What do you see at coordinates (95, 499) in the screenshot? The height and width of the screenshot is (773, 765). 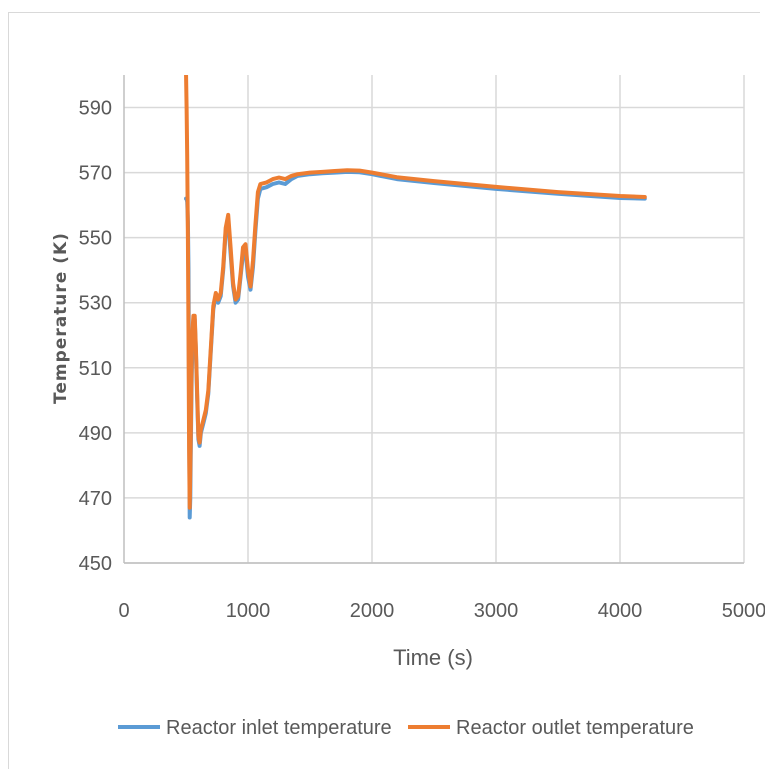 I see `y-tick-label: 470` at bounding box center [95, 499].